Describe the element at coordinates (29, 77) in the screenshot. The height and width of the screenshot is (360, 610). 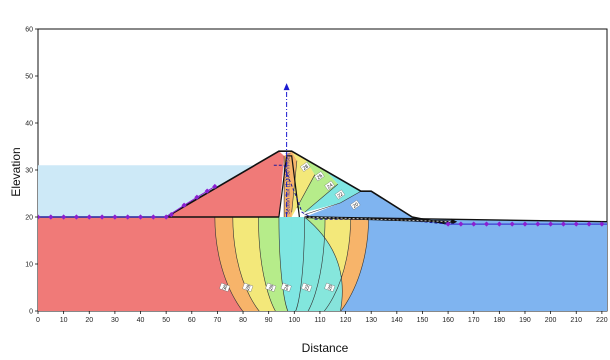
I see `y-tick-label-50: 50` at that location.